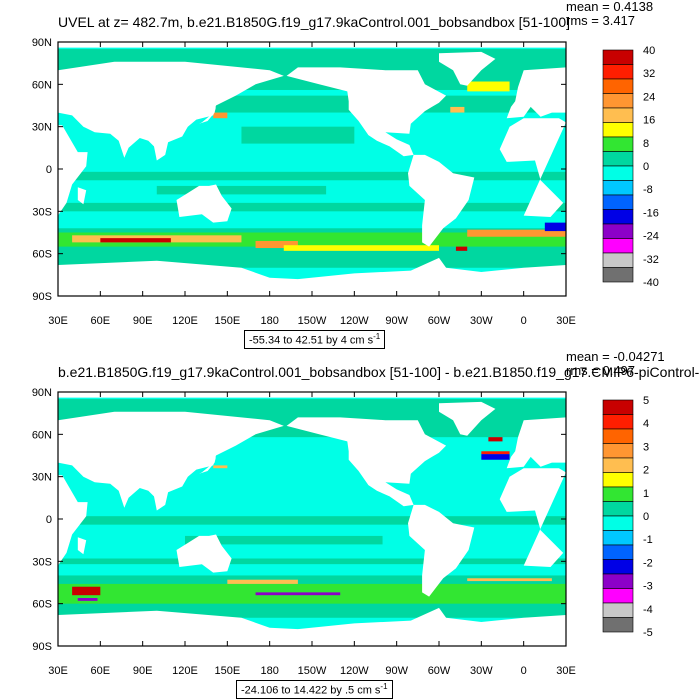 This screenshot has height=700, width=700. Describe the element at coordinates (651, 213) in the screenshot. I see `colorbar-label: -16` at that location.